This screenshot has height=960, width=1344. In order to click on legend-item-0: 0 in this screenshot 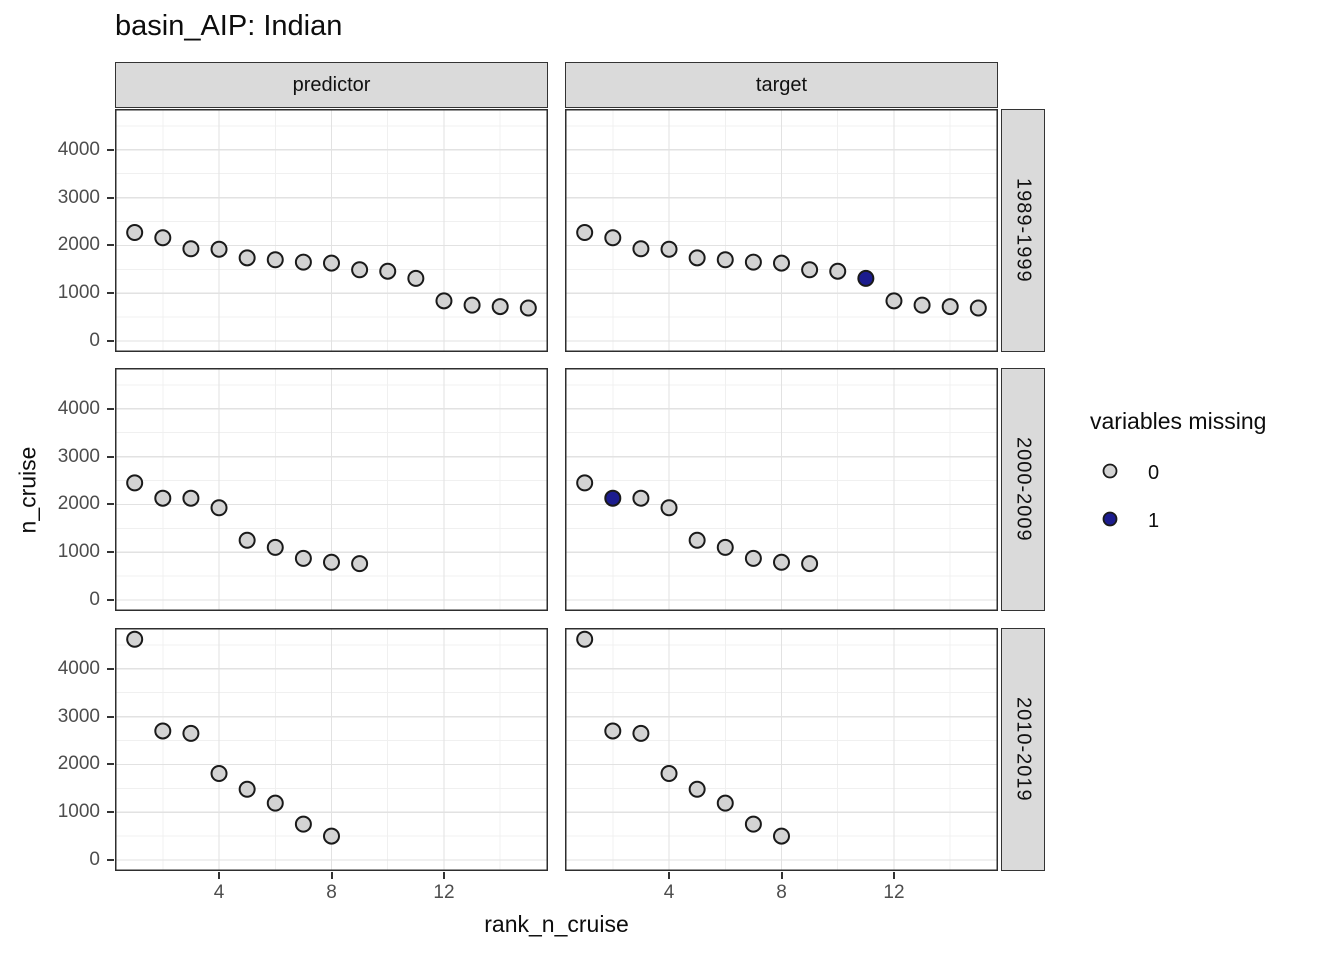, I will do `click(1213, 473)`.